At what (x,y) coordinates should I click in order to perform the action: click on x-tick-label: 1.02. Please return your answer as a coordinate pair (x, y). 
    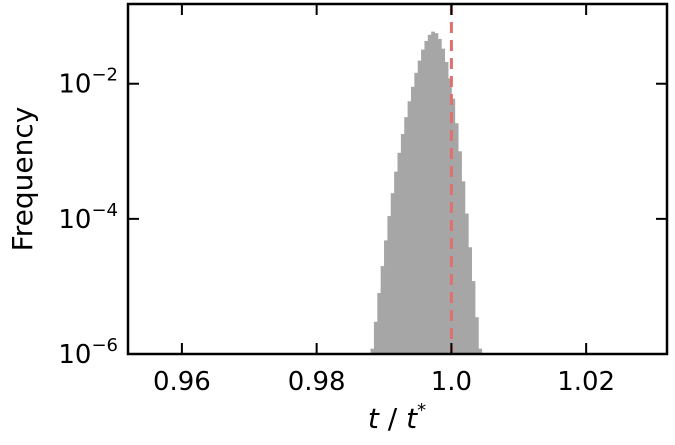
    Looking at the image, I should click on (586, 382).